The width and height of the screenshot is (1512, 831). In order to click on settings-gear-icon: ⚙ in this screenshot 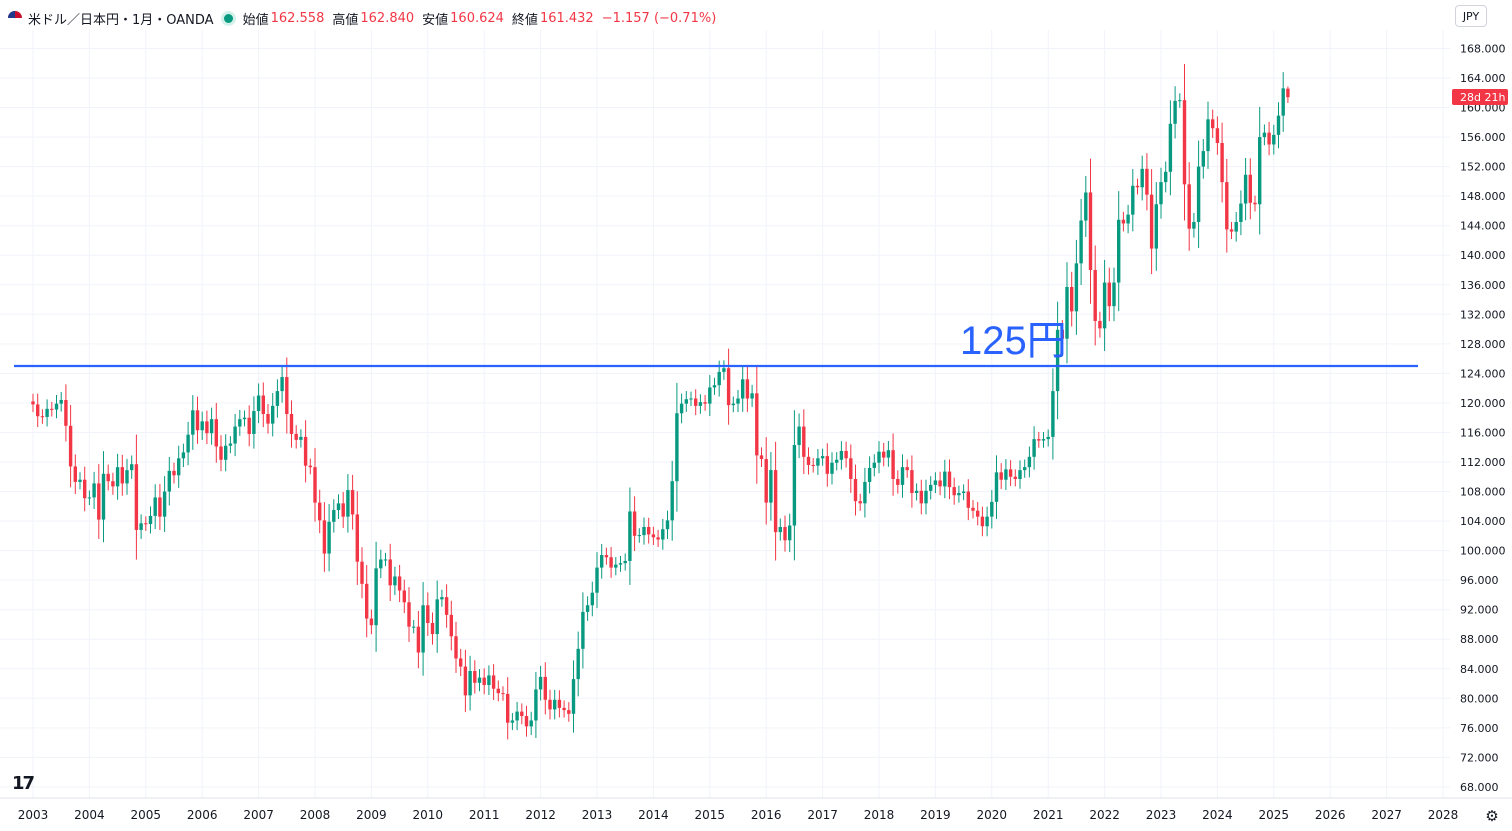, I will do `click(1492, 816)`.